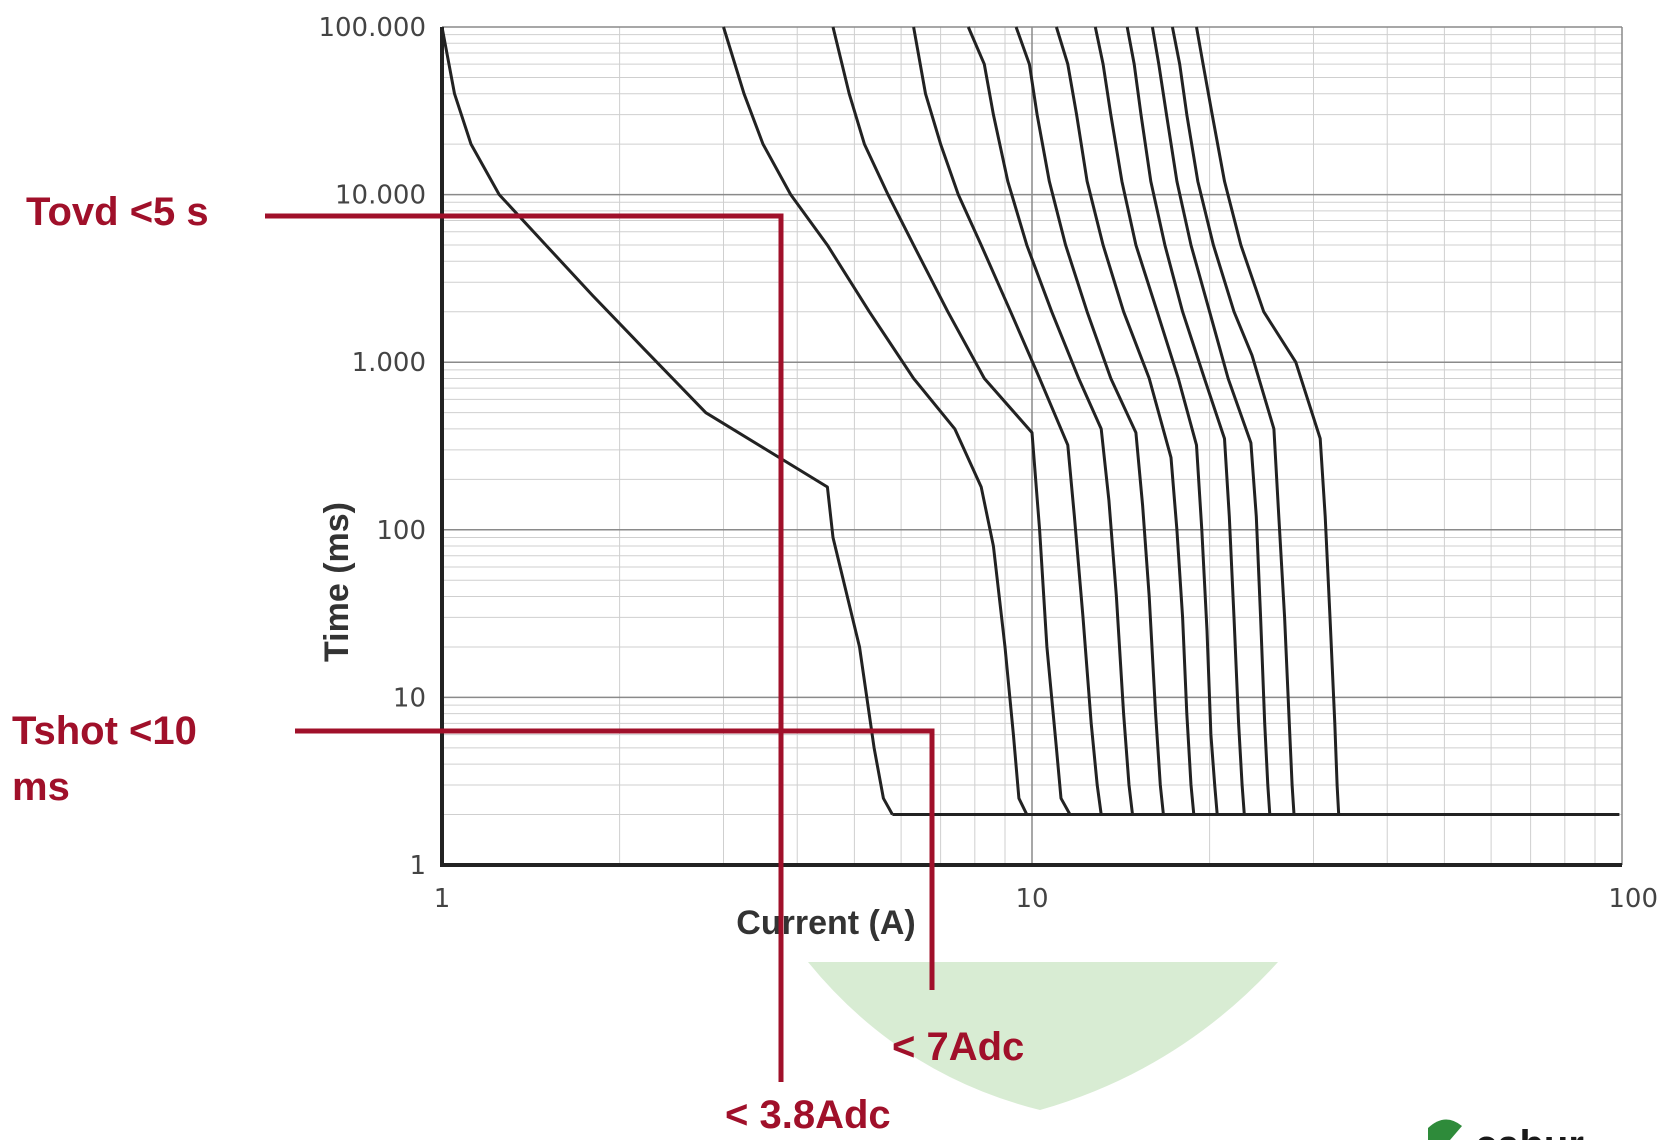 The width and height of the screenshot is (1668, 1140). What do you see at coordinates (808, 1115) in the screenshot?
I see `current-3-8a-annotation: < 3.8Adc` at bounding box center [808, 1115].